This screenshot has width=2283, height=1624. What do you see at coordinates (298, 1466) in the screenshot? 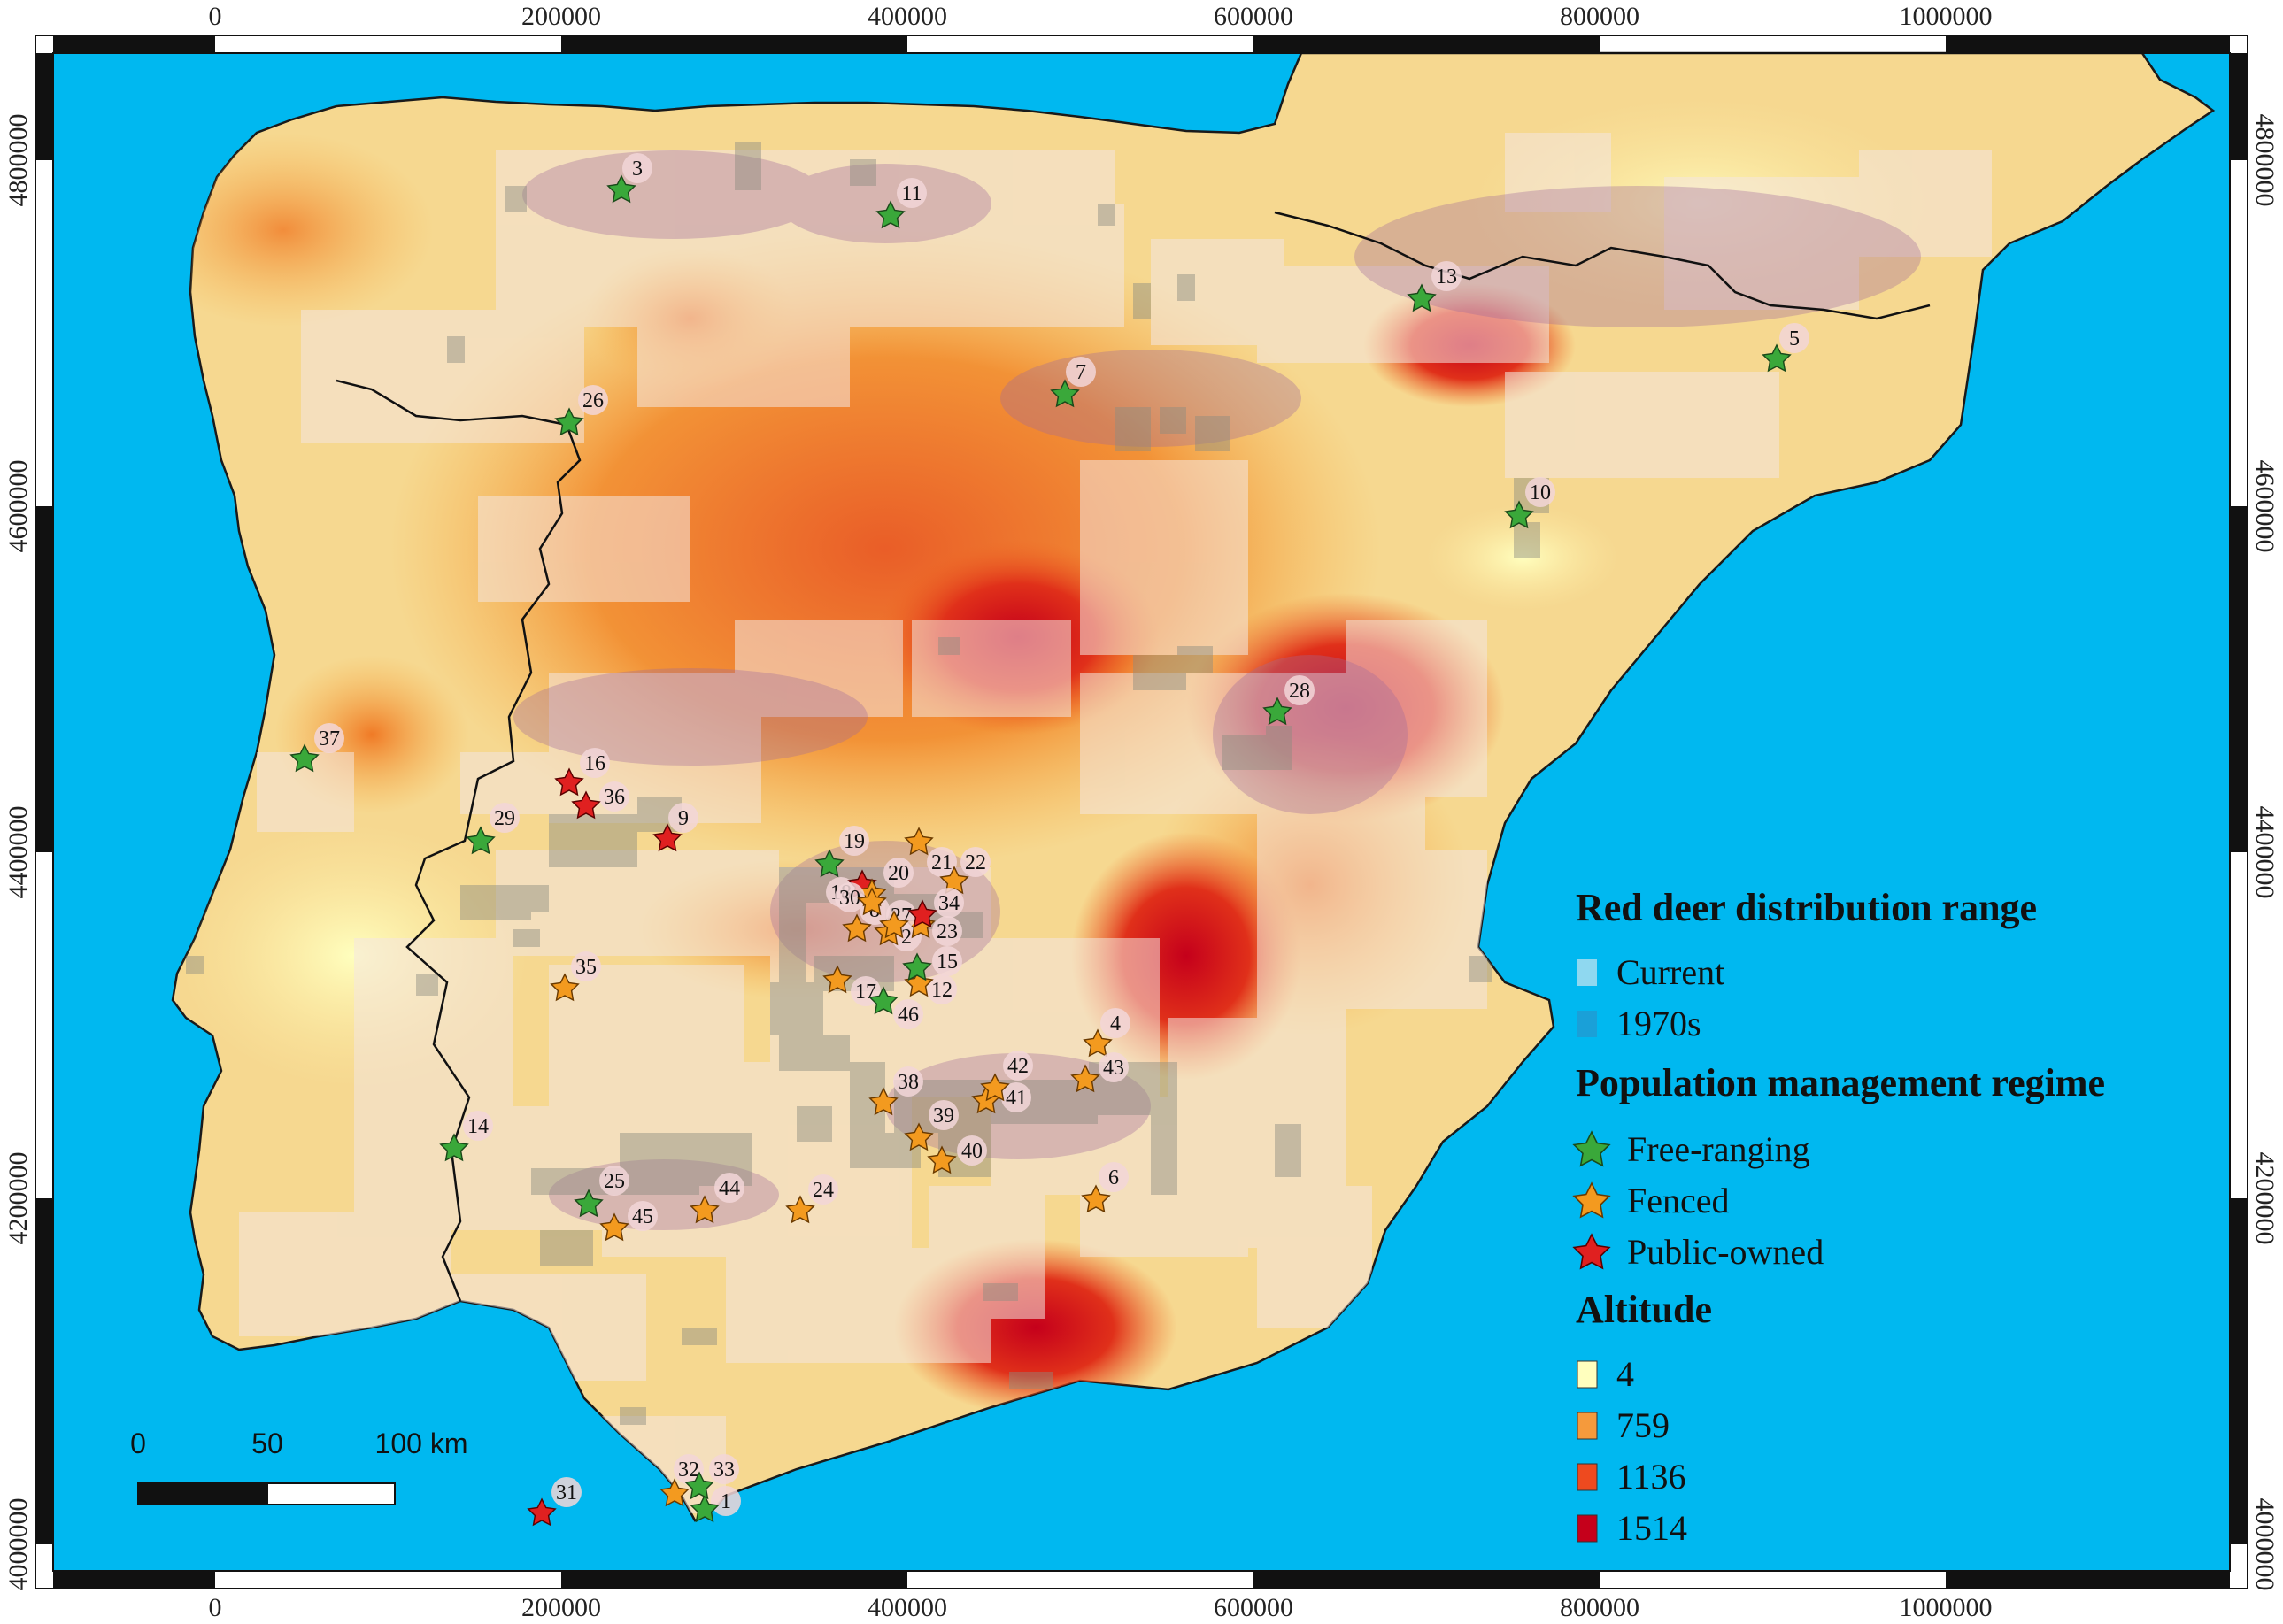
I see `scale-bar: 0 50 100 km` at bounding box center [298, 1466].